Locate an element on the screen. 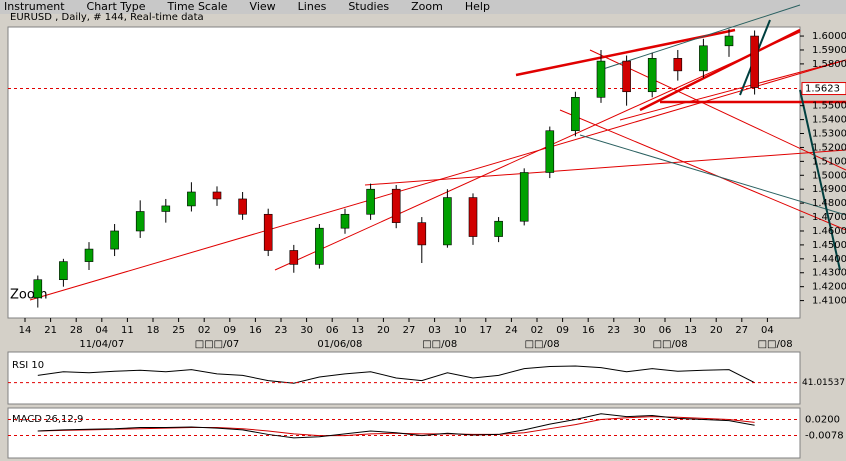  y-tick-label: 1.5300 is located at coordinates (829, 134).